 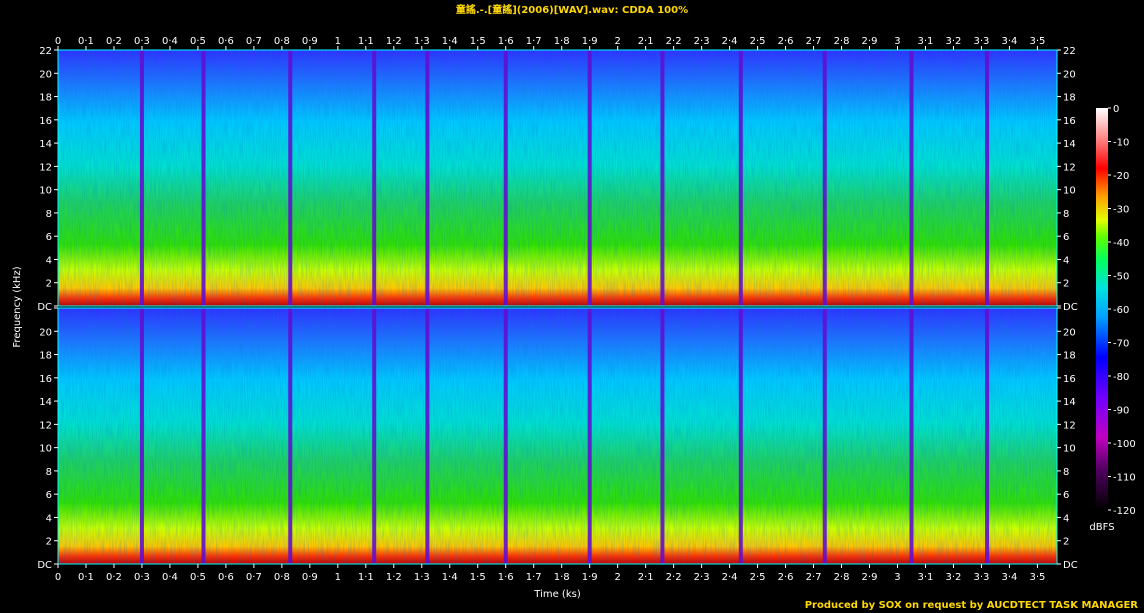 I want to click on colorbar-tick-label: -90, so click(x=1121, y=411).